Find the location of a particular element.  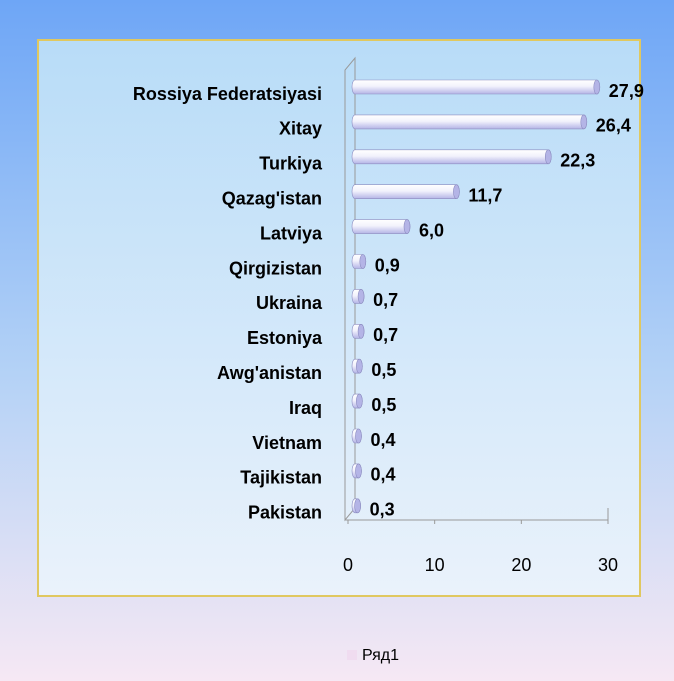

y-tick-label: Tajikistan is located at coordinates (281, 478).